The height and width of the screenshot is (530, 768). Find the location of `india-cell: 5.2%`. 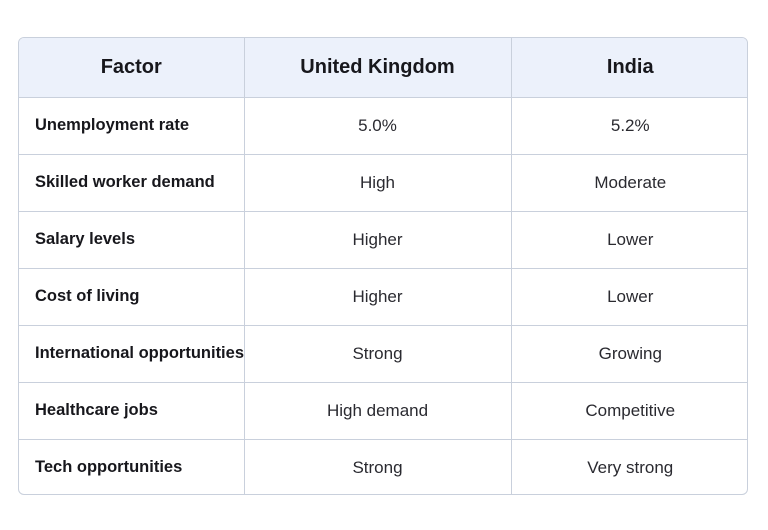

india-cell: 5.2% is located at coordinates (629, 126).